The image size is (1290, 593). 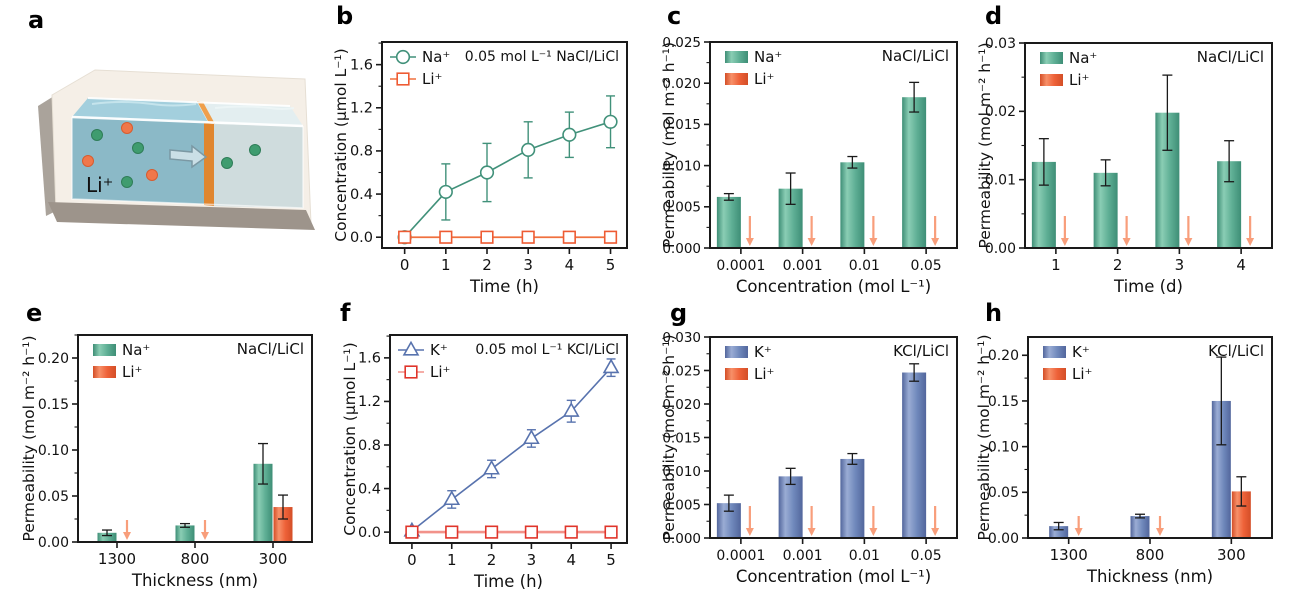 I want to click on lithium-ions, so click(x=120, y=151).